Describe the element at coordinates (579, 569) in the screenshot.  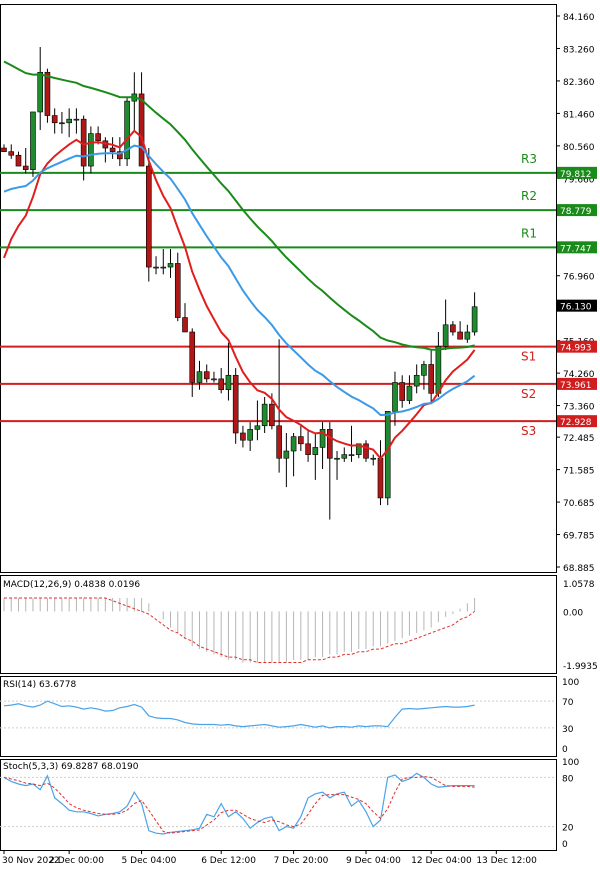
I see `y-tick-label: 68.885` at that location.